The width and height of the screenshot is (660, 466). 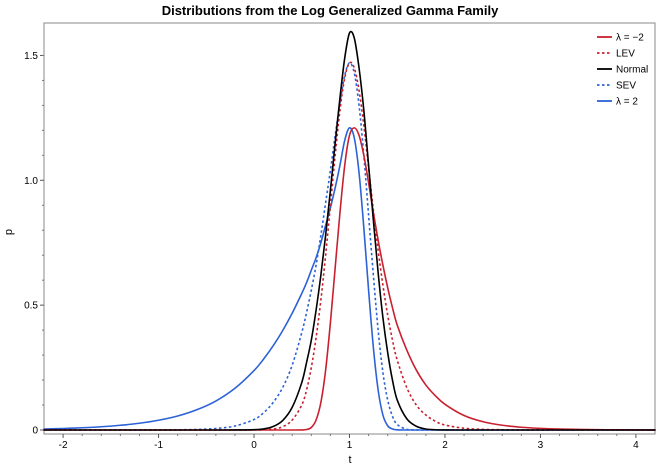 I want to click on x-axis: -2 -1 0 1 2 3 4, so click(x=349, y=442).